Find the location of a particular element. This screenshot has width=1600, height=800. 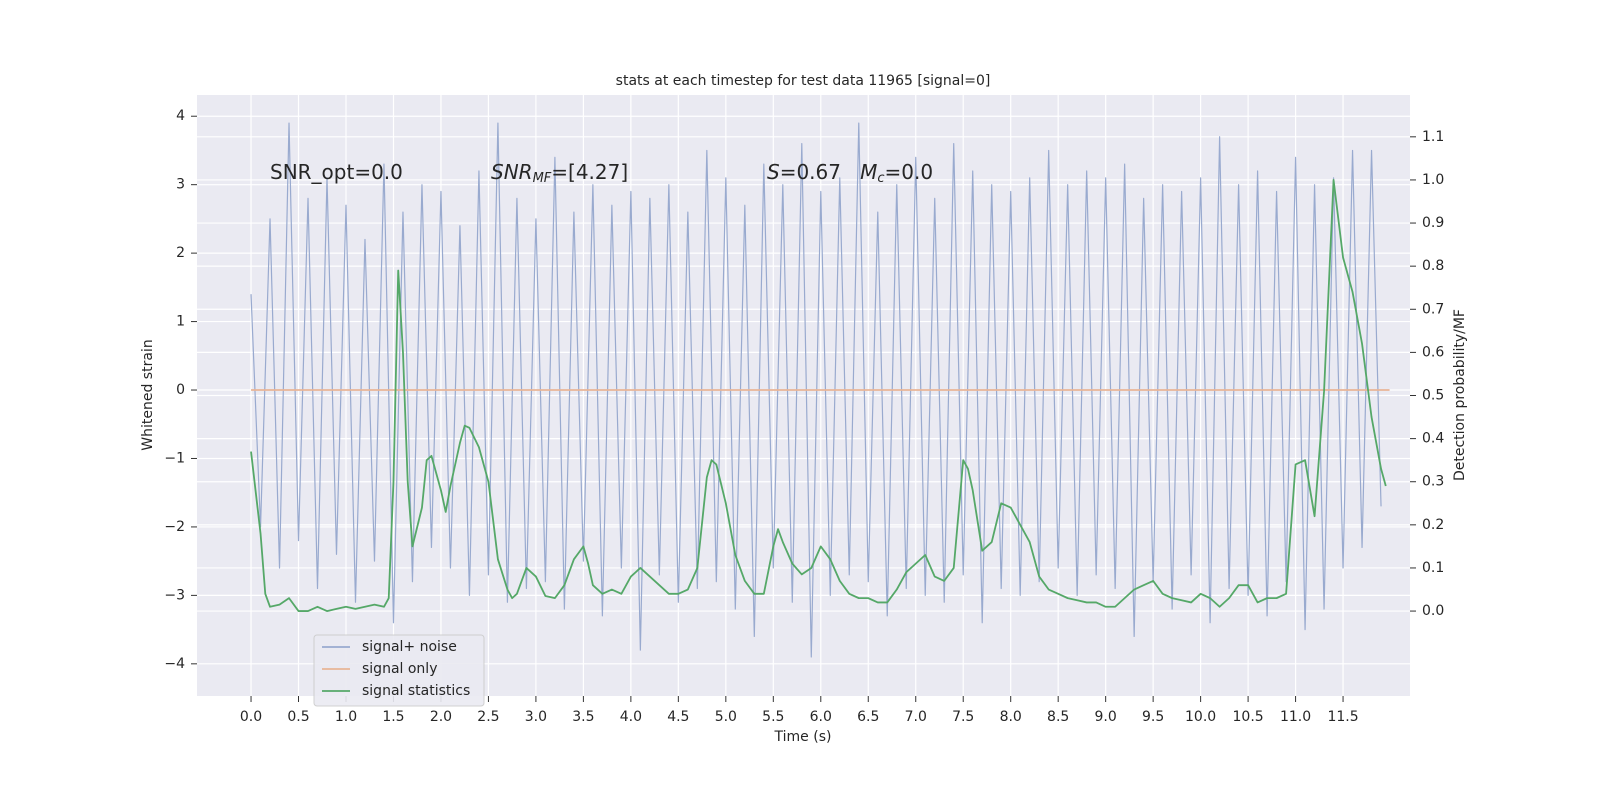

x-tick-label: 5.5 is located at coordinates (773, 717).